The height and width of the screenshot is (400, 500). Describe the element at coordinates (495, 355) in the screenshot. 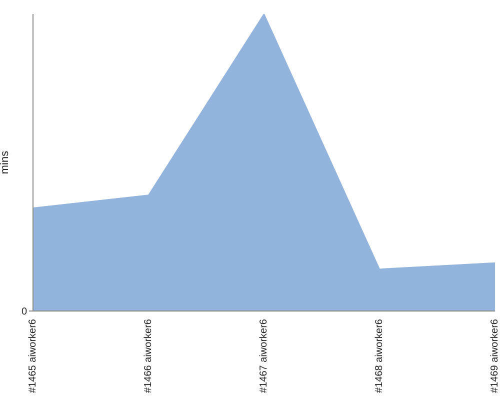

I see `x-tick-label: #1469 aiworker6` at that location.